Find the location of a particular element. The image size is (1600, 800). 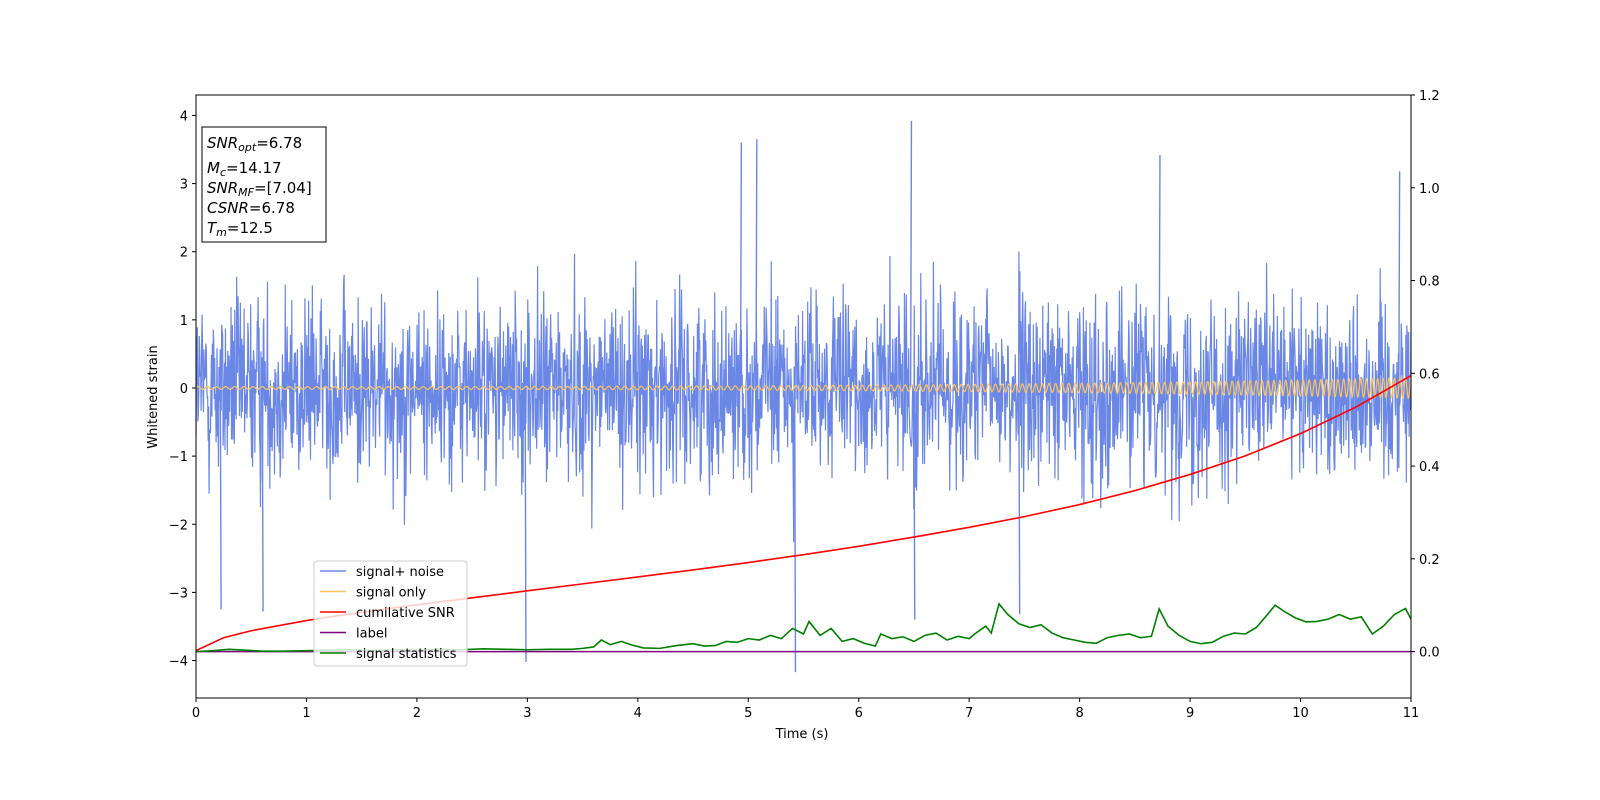

y-left-tick-label: −4 is located at coordinates (178, 662).